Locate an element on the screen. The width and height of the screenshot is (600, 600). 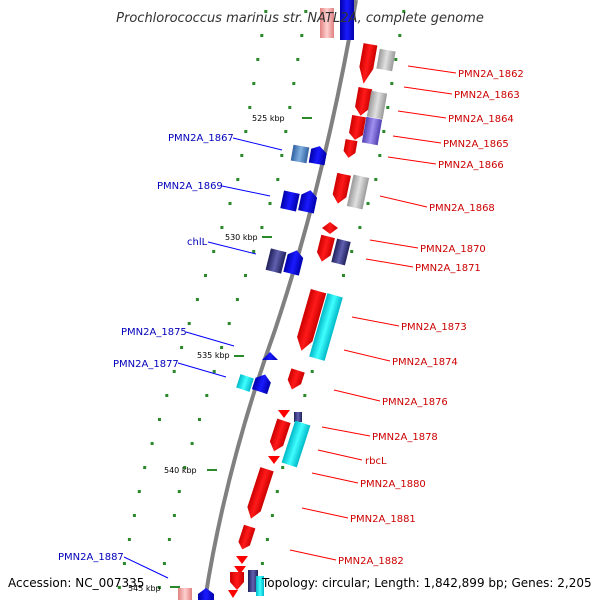
label-PMN2A_1877: PMN2A_1877 is located at coordinates (146, 364).